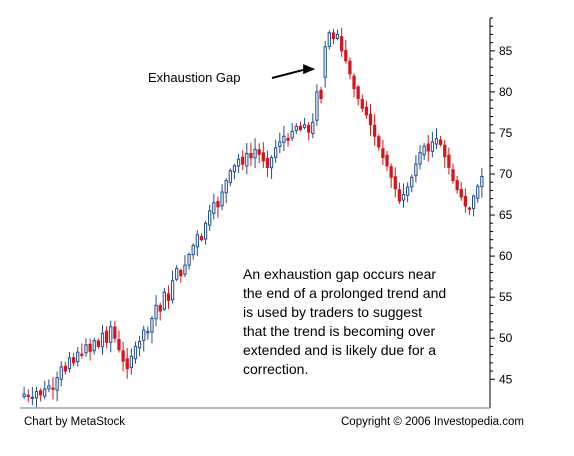 This screenshot has width=574, height=456. I want to click on note-line: correction., so click(275, 369).